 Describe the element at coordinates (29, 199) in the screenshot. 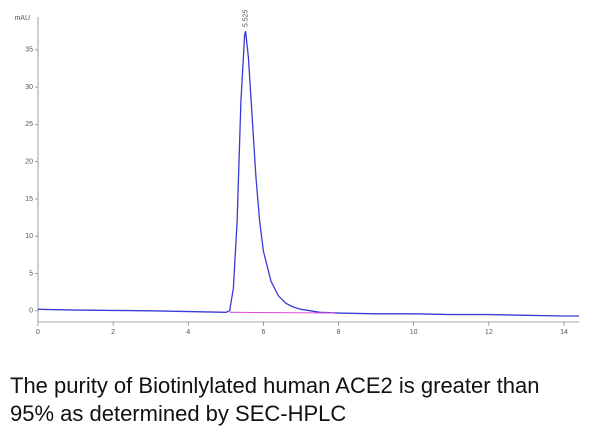

I see `y-tick-label: 15` at that location.